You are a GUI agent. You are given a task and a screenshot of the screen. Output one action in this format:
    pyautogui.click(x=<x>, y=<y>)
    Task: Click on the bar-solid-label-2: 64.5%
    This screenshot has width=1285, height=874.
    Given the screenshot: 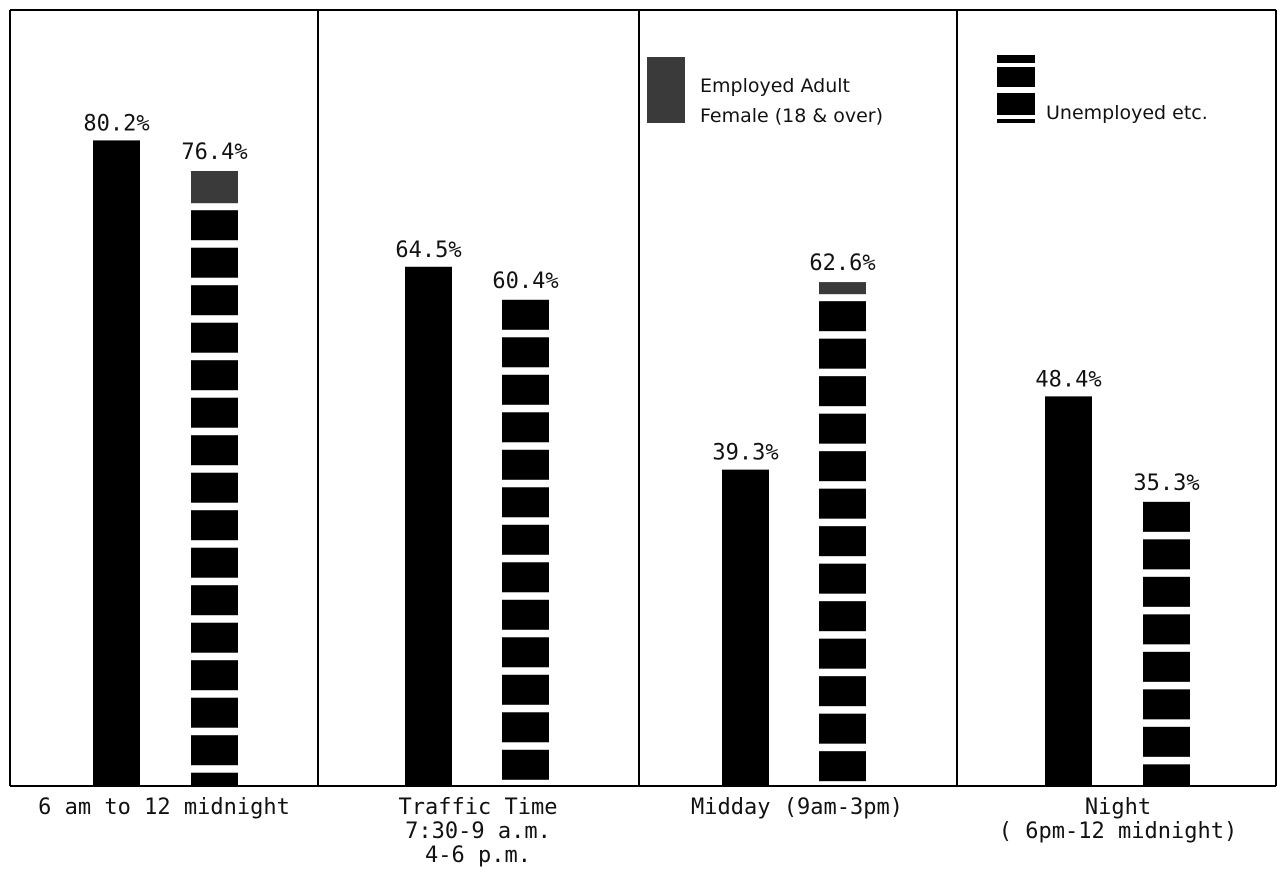 What is the action you would take?
    pyautogui.click(x=428, y=250)
    